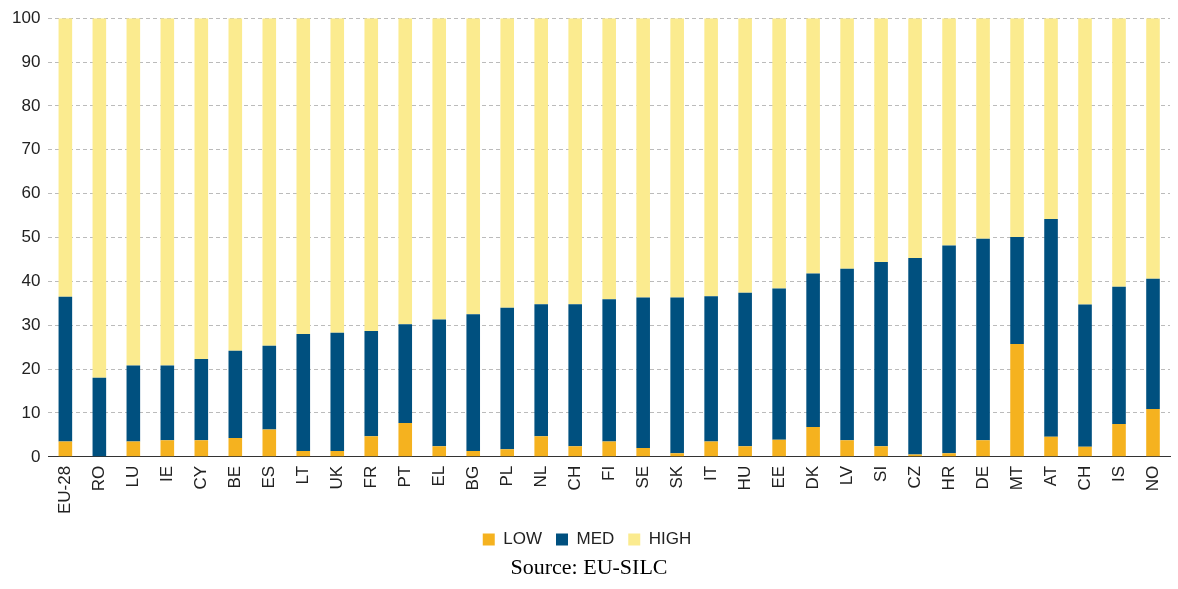 Image resolution: width=1178 pixels, height=589 pixels. What do you see at coordinates (31, 237) in the screenshot?
I see `y-tick-label: 50` at bounding box center [31, 237].